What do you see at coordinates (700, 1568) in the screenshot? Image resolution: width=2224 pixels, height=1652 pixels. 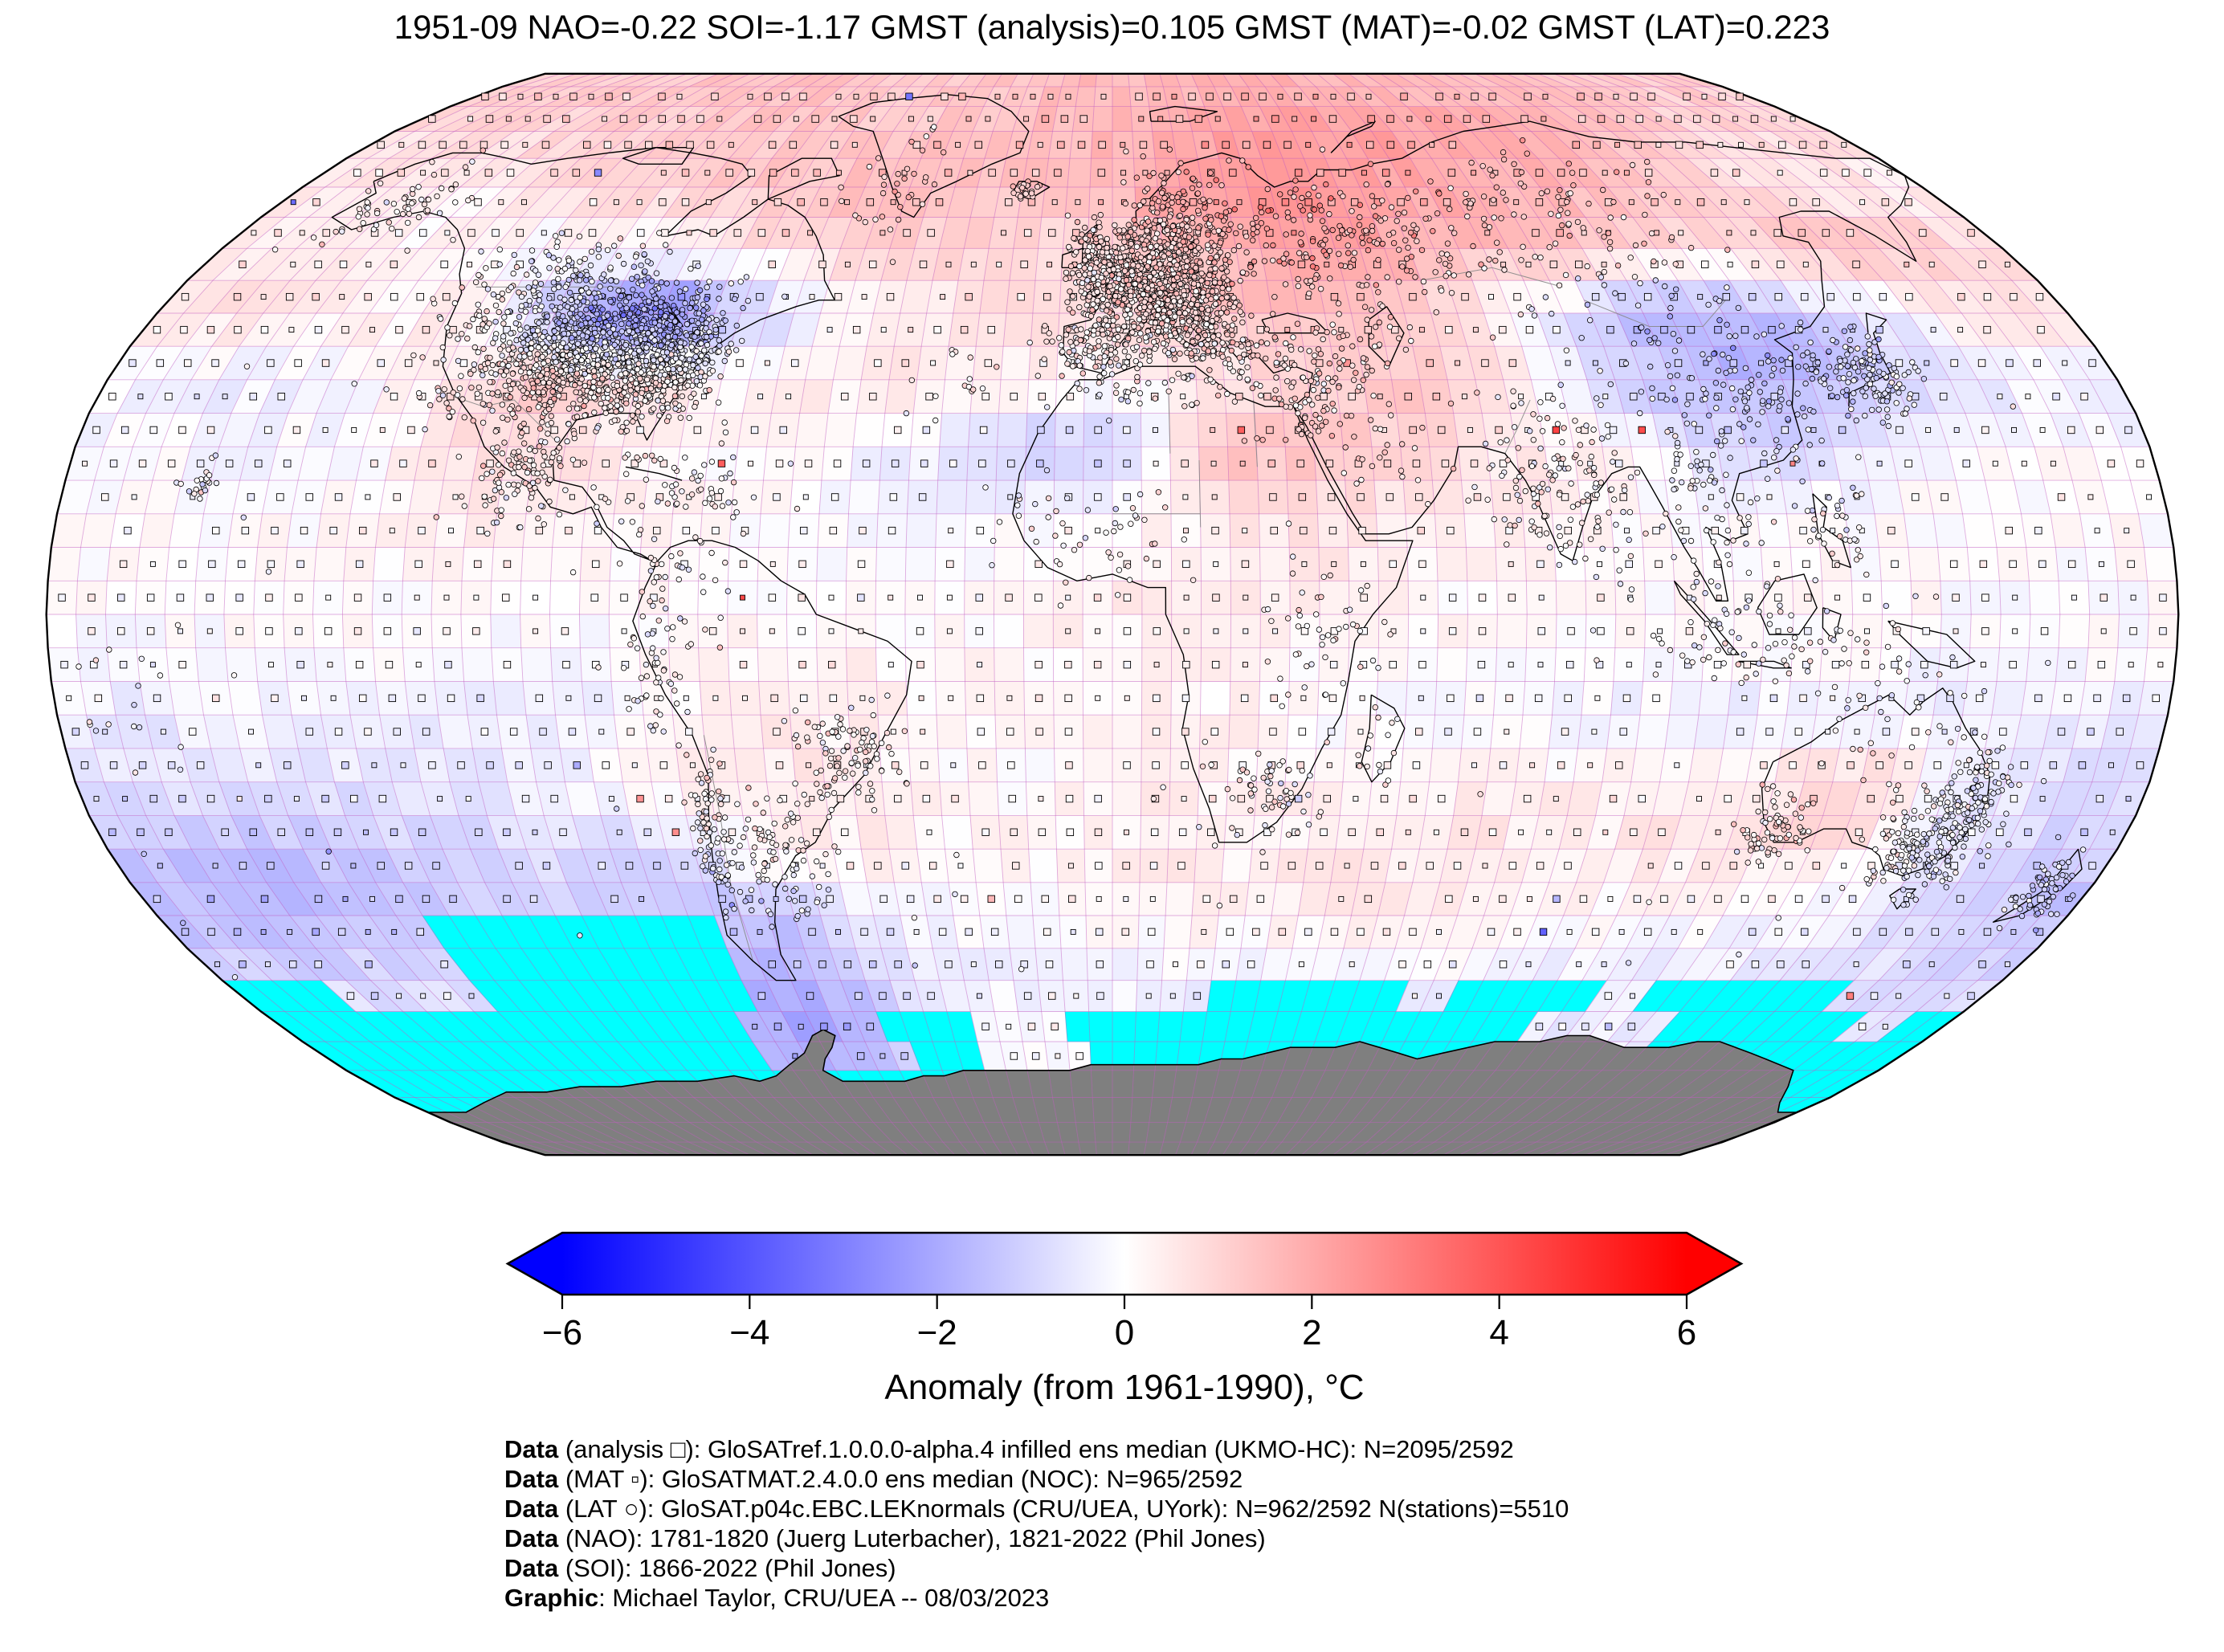 I see `credit-line-soi: Data (SOI): 1866-2022 (Phil Jones)` at bounding box center [700, 1568].